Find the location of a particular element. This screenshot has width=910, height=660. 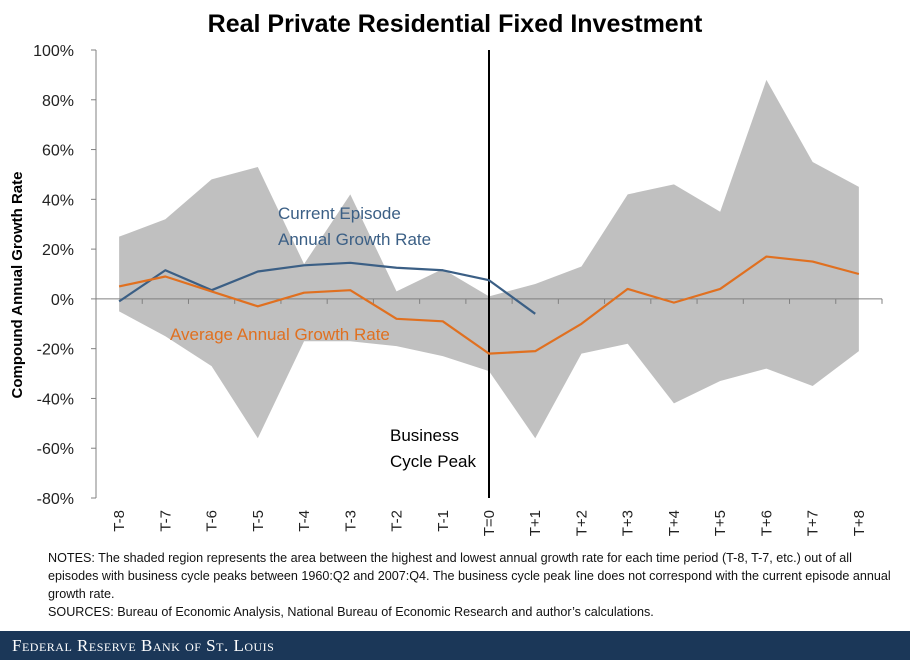

business-cycle-label-line2: Cycle Peak is located at coordinates (433, 461).